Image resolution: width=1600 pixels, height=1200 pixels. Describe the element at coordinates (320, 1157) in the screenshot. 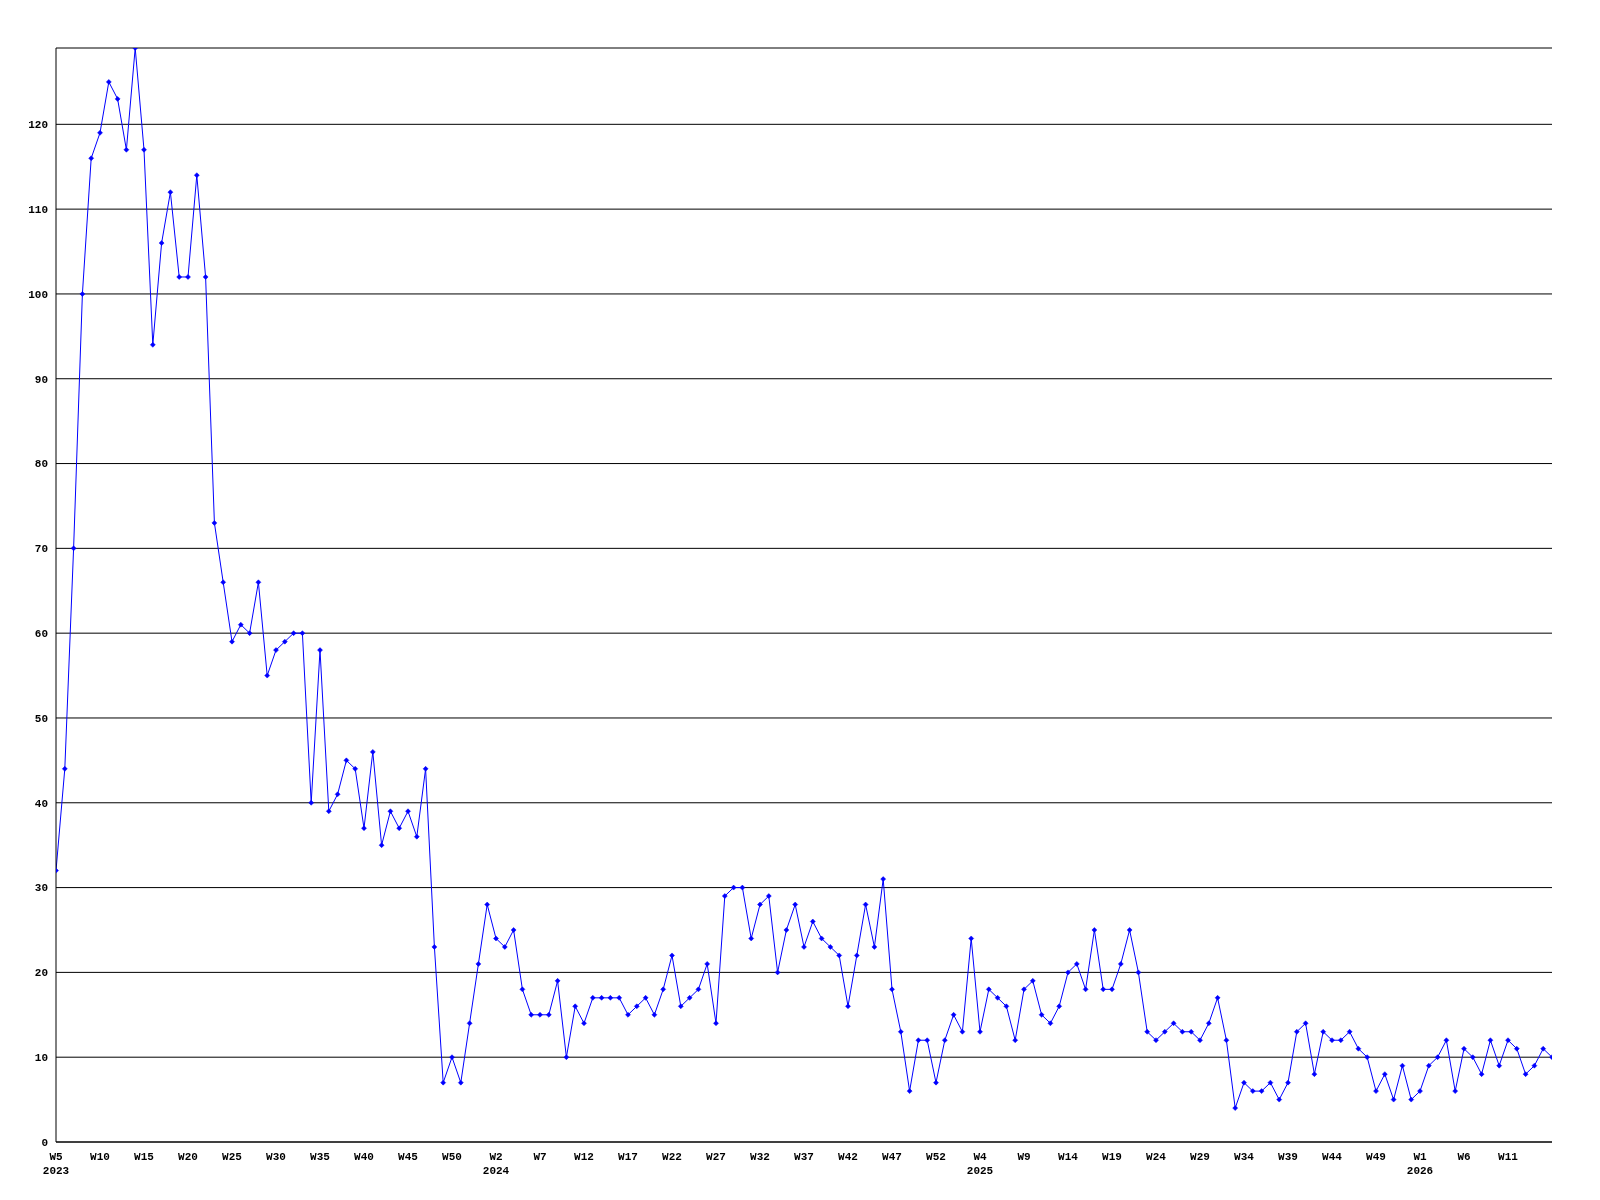

I see `x-tick-label: W35` at that location.